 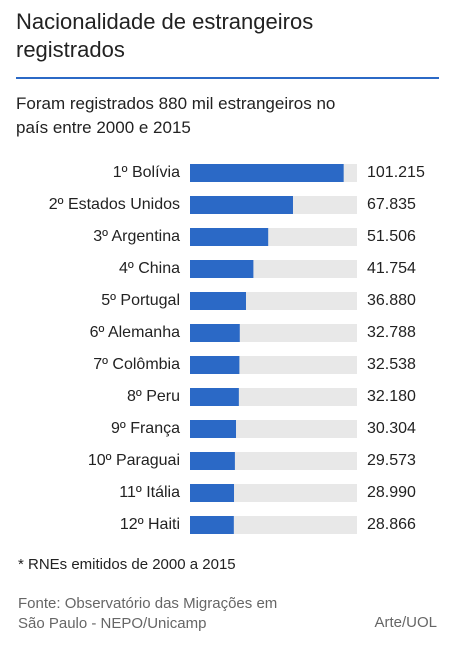 I want to click on category-label: 10º Paraguai, so click(x=134, y=460).